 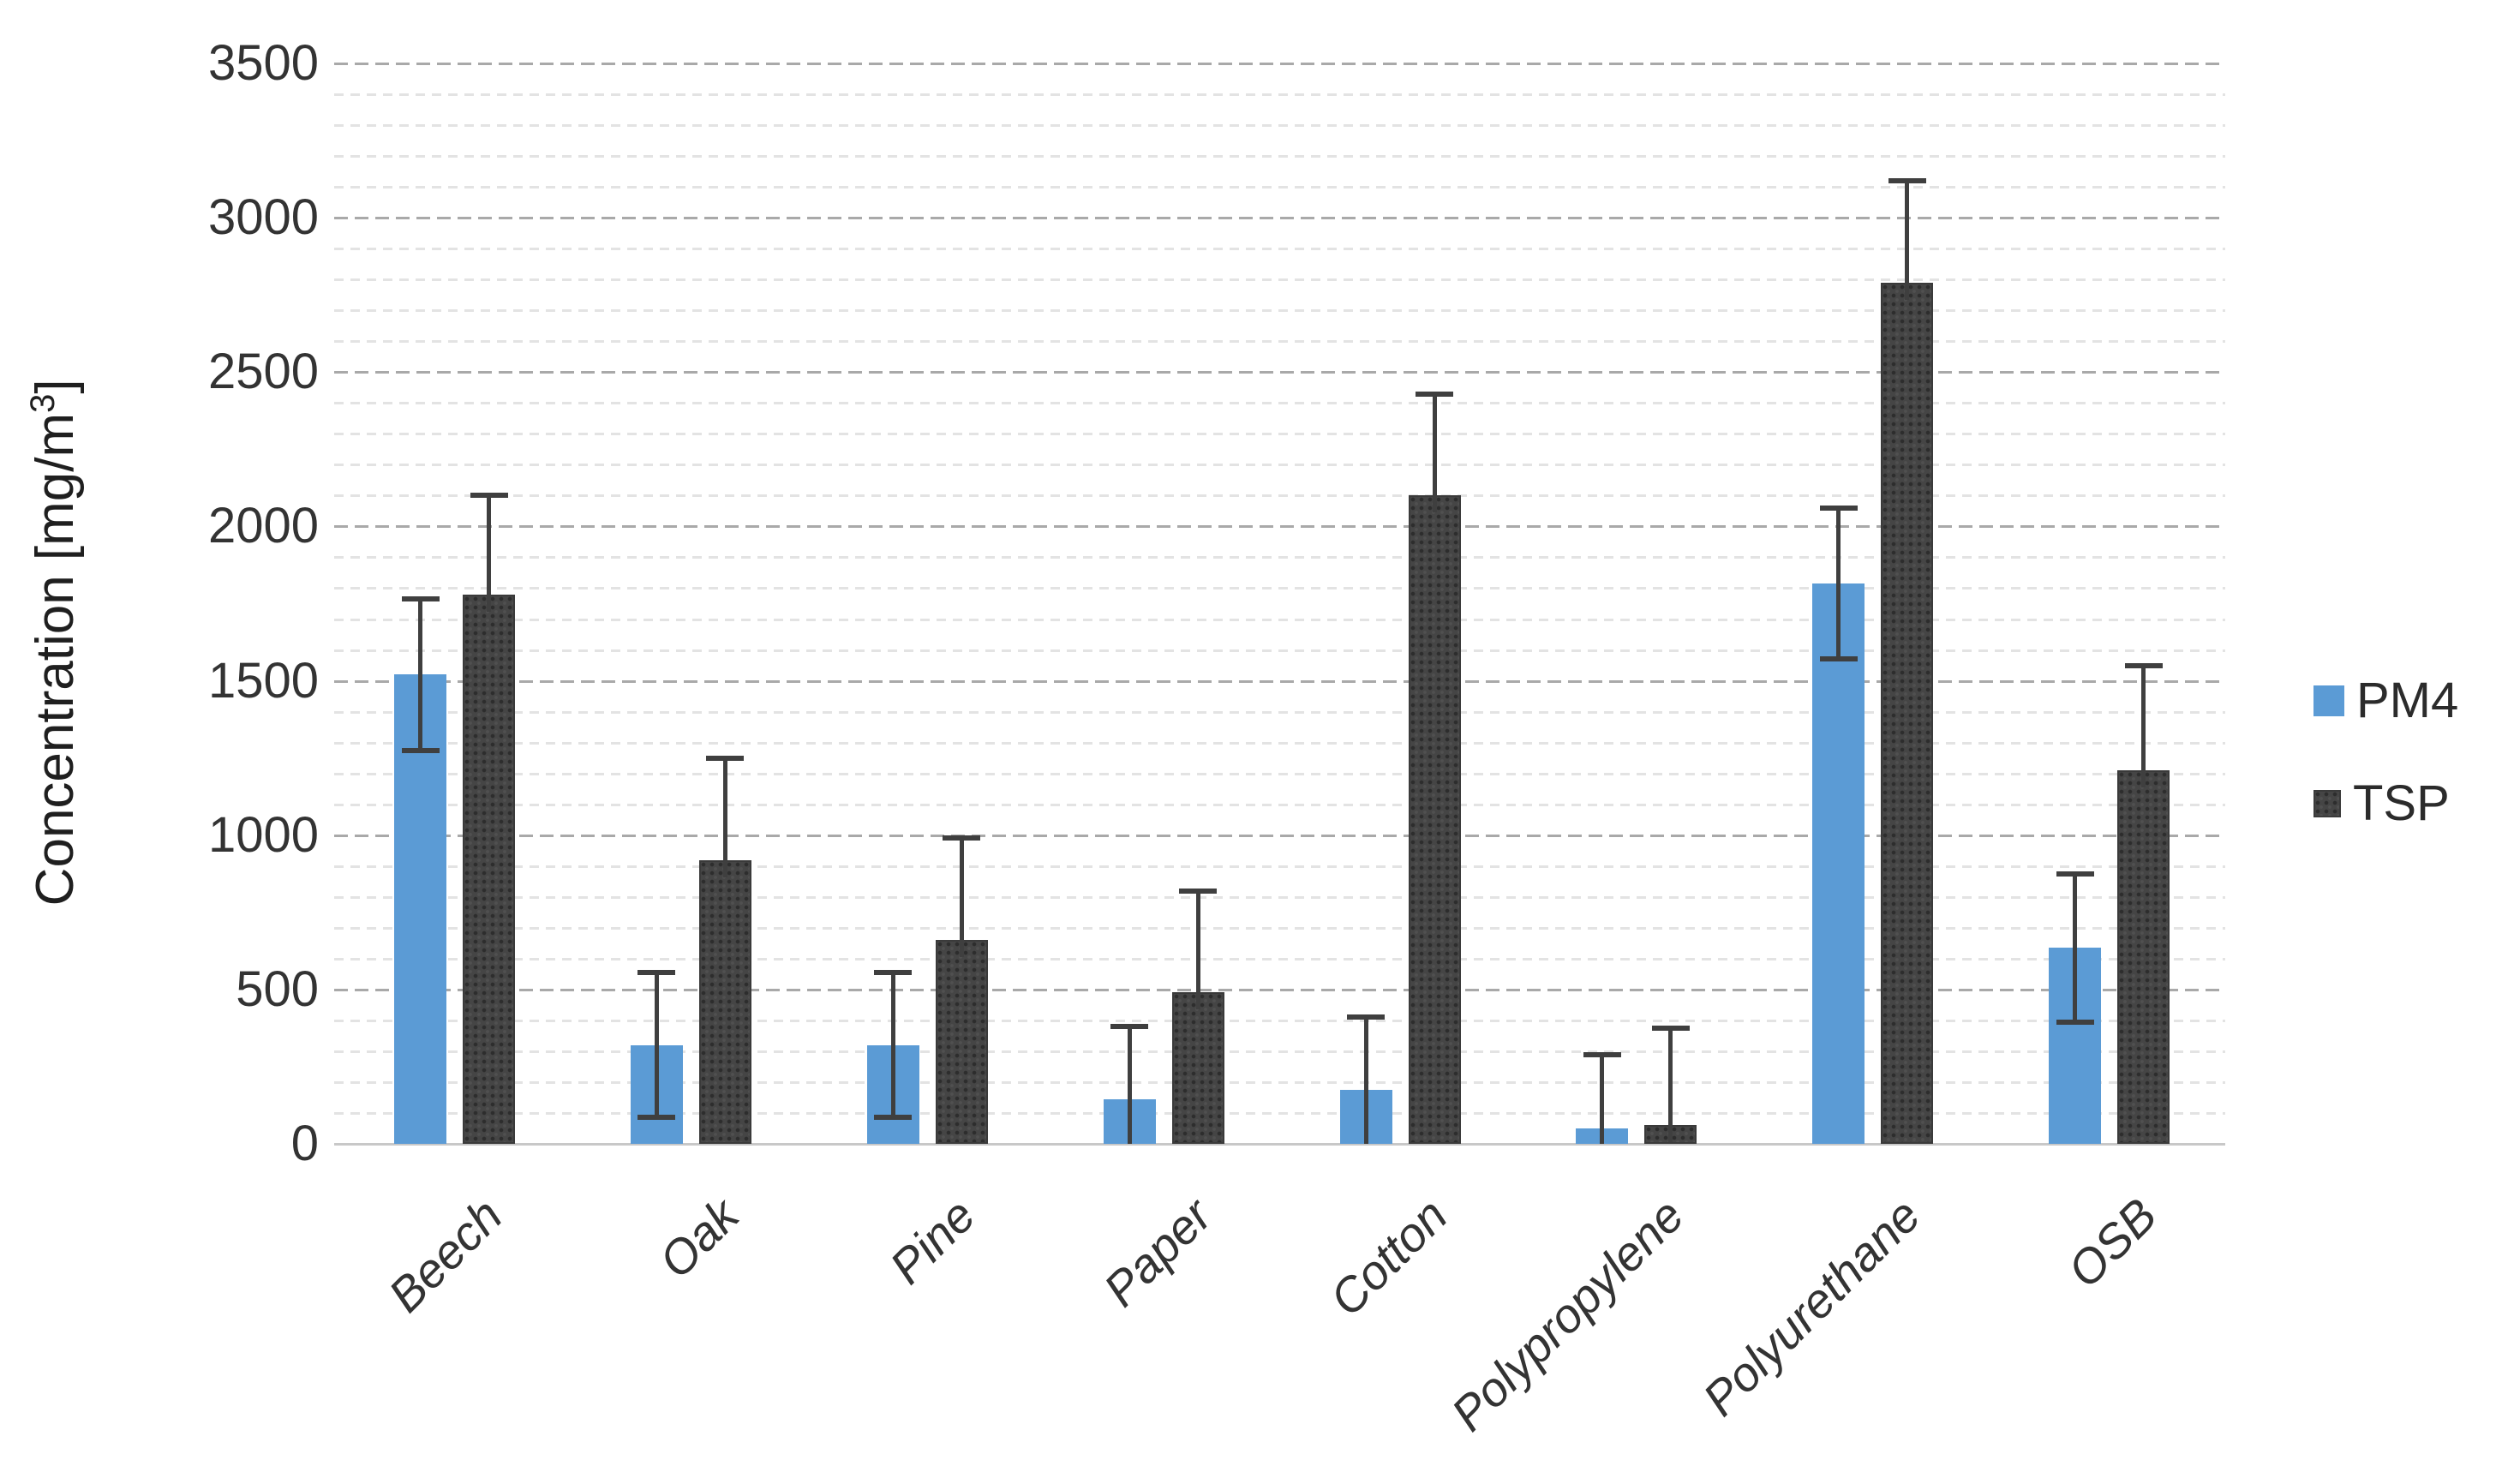 What do you see at coordinates (263, 835) in the screenshot?
I see `y-tick-label: 1000` at bounding box center [263, 835].